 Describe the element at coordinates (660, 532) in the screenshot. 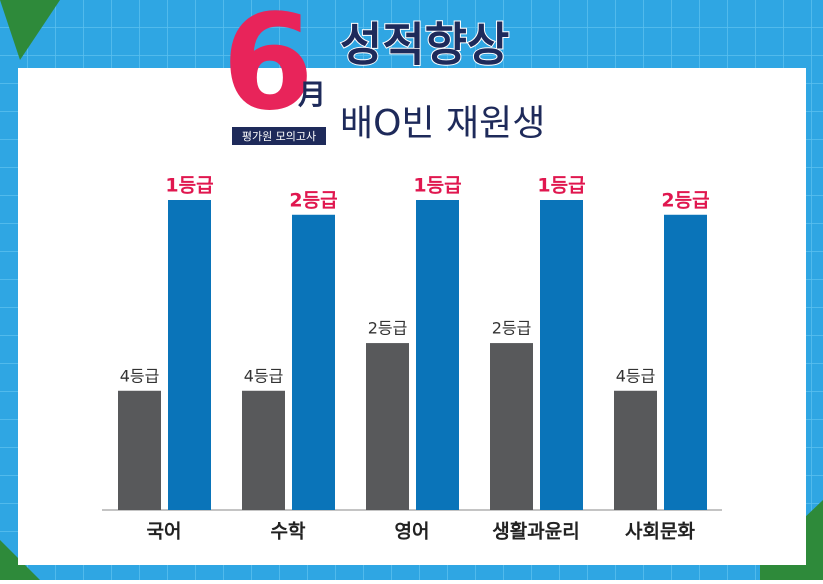

I see `x-tick-label: 사회문화` at that location.